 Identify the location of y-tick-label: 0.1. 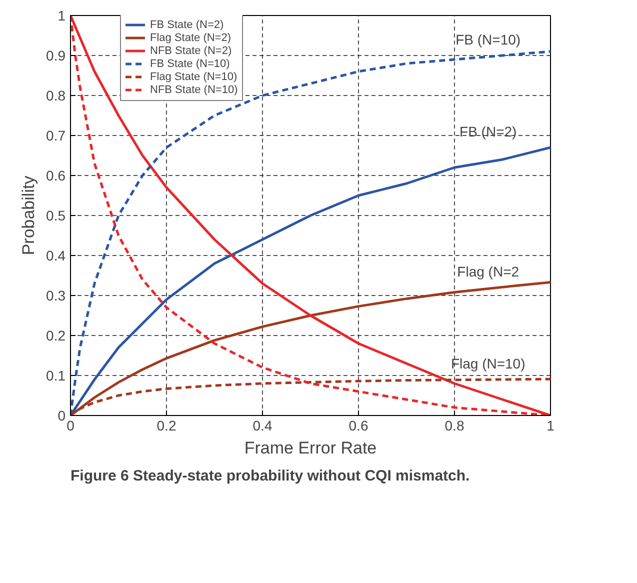
(56, 376).